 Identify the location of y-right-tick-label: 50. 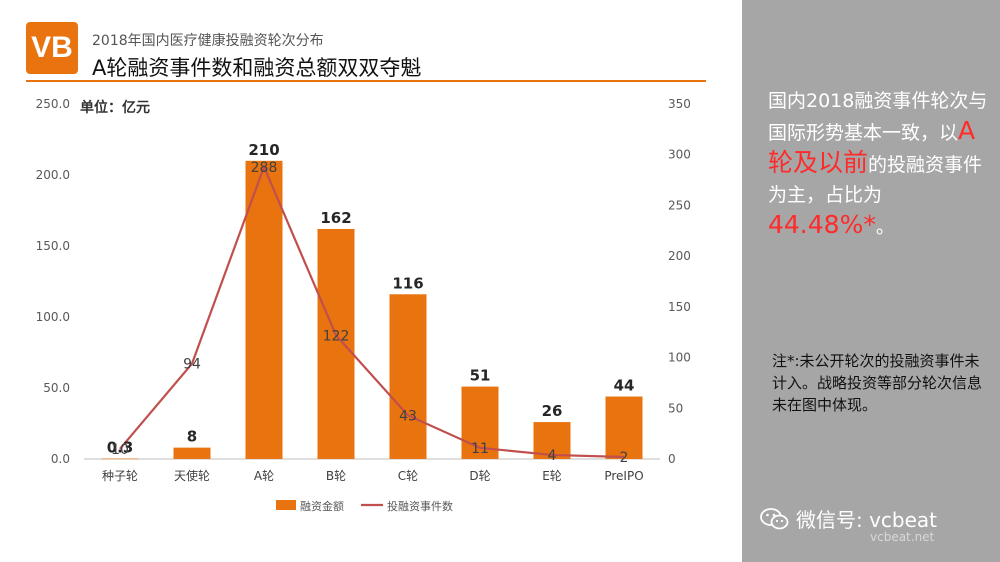
(675, 408).